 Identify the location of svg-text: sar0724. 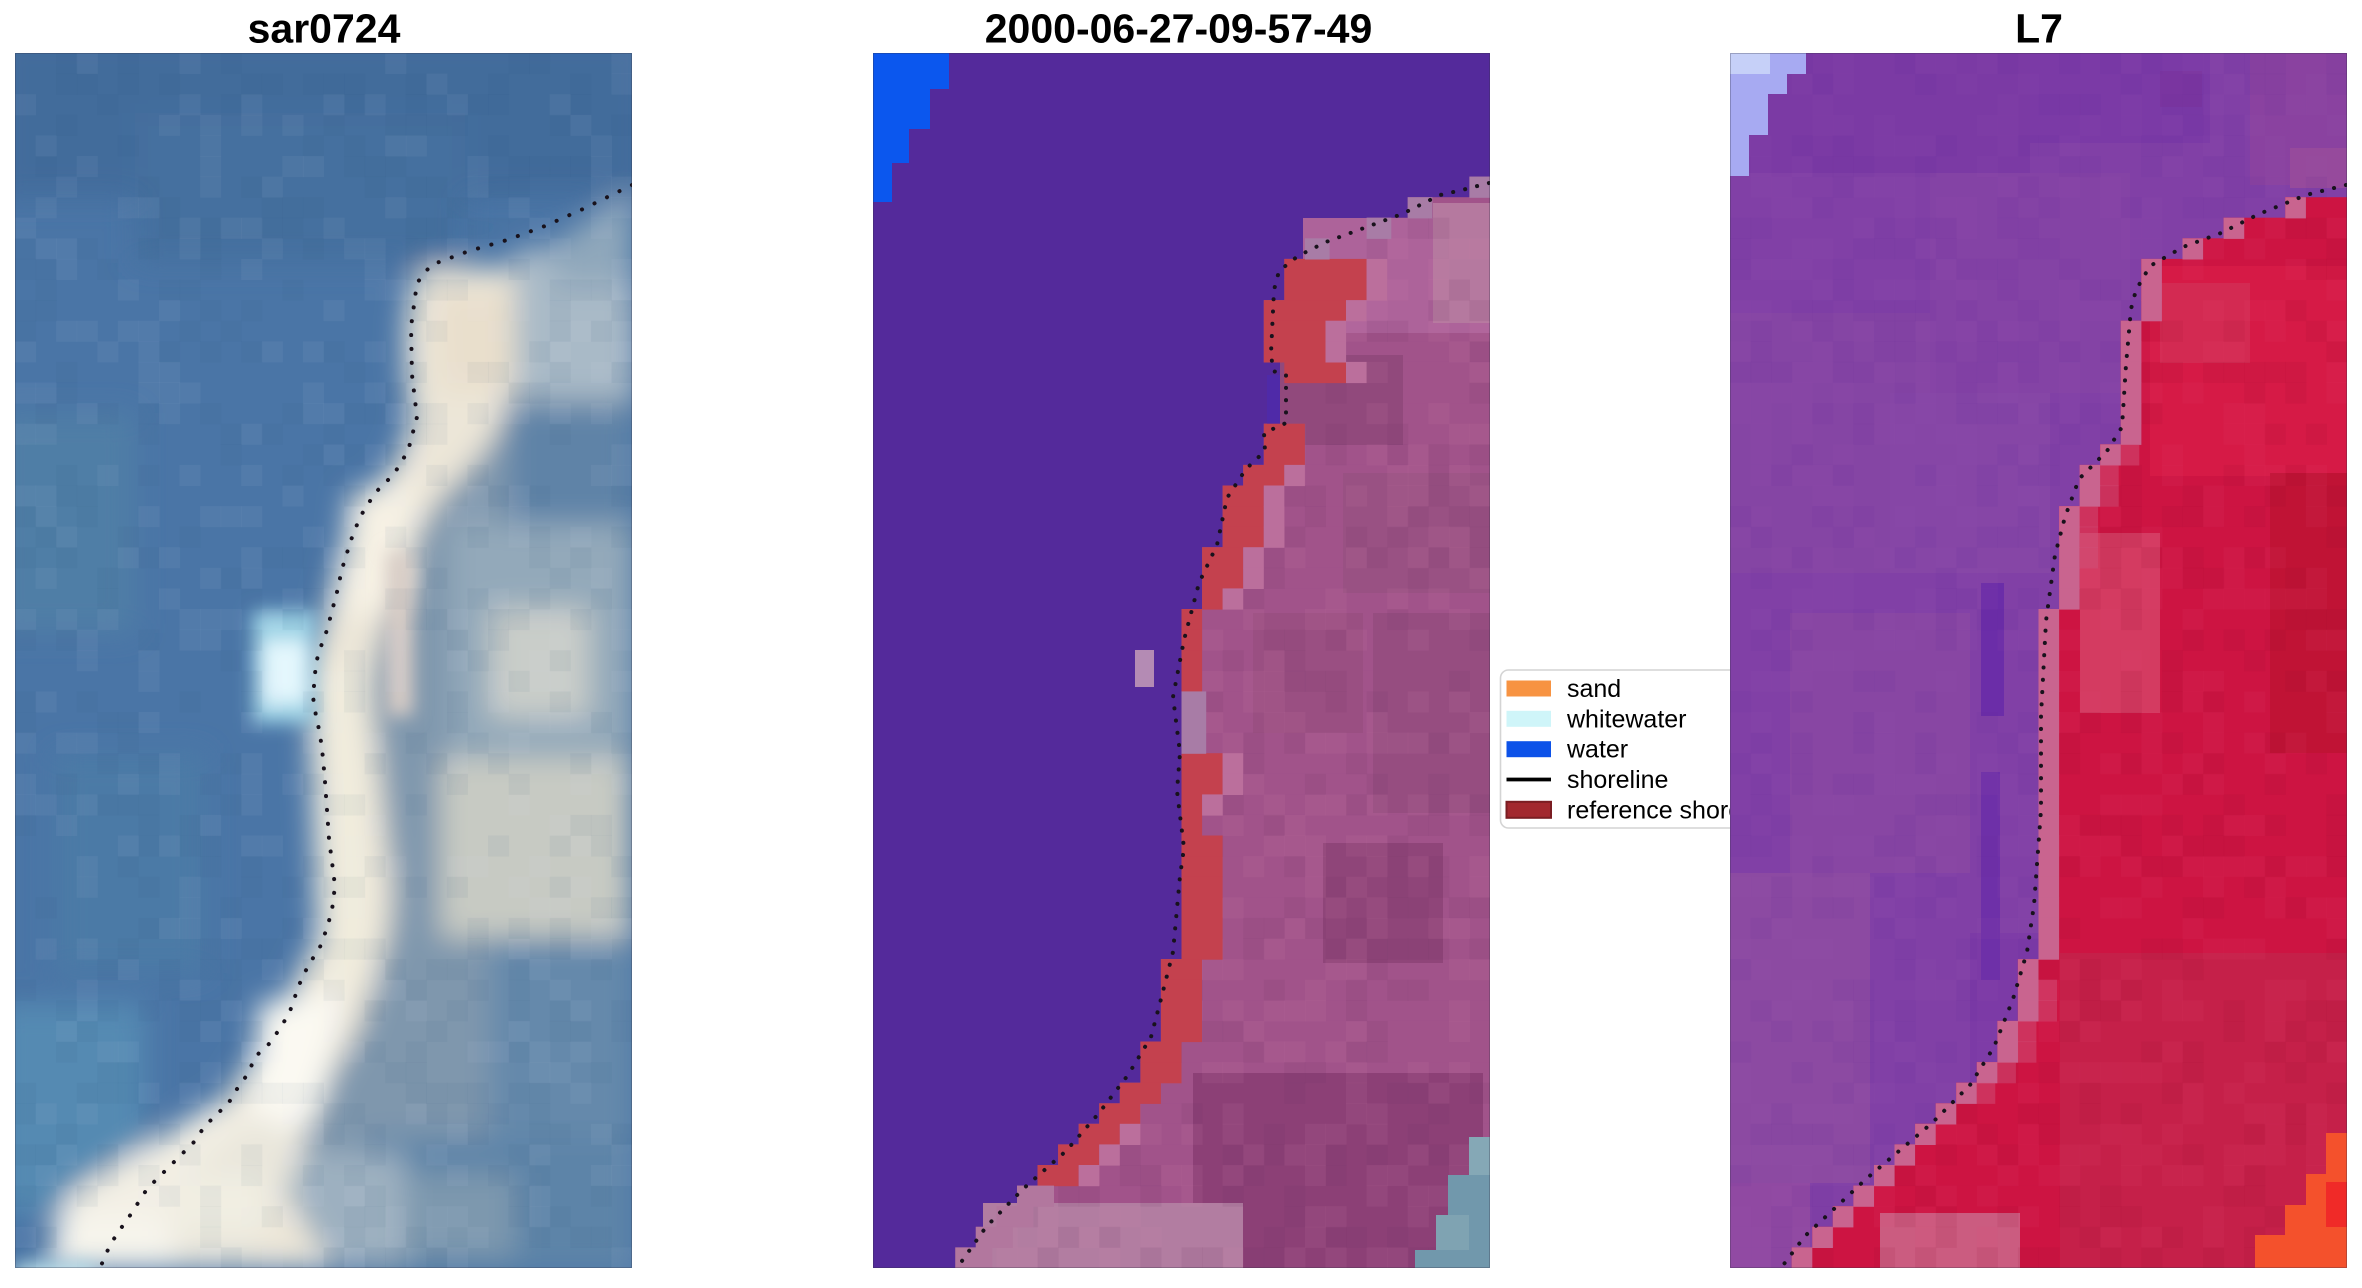
(324, 29).